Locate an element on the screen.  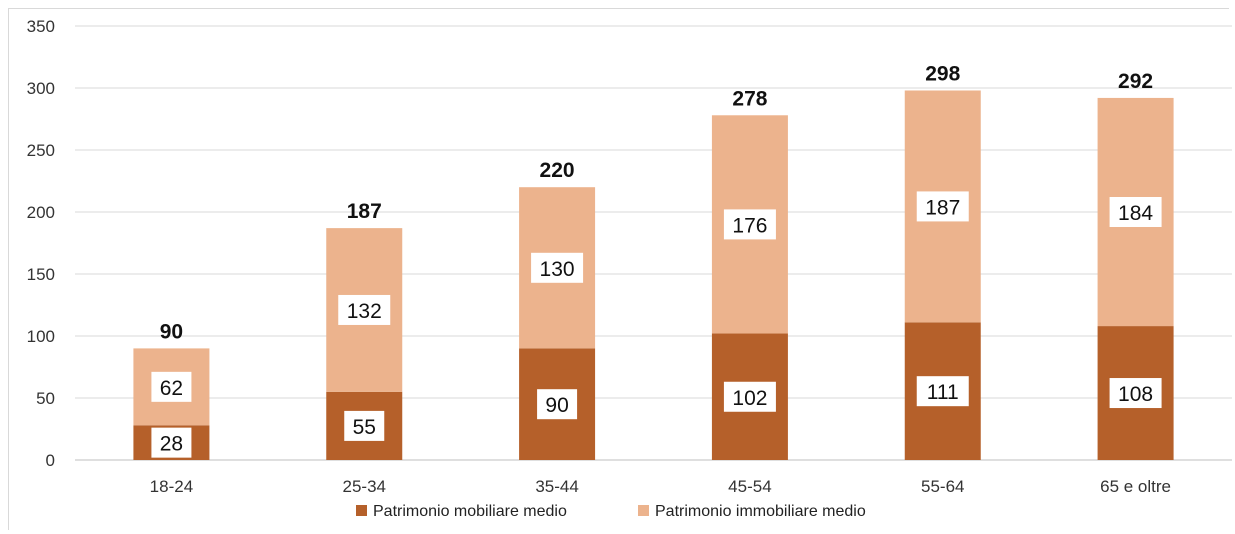
data-label: 111 is located at coordinates (943, 392).